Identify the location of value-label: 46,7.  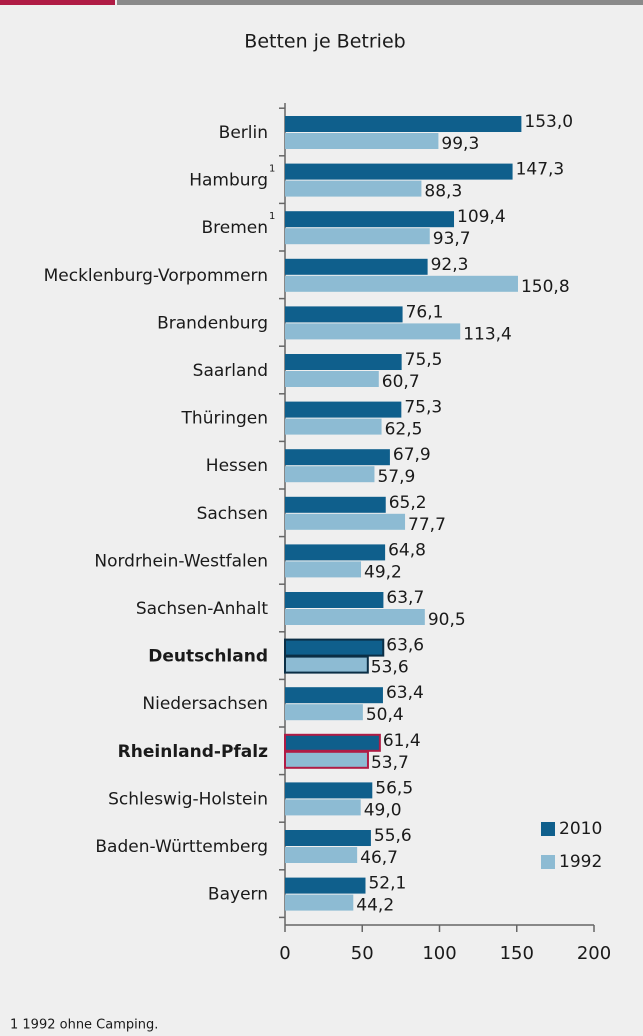
(379, 858).